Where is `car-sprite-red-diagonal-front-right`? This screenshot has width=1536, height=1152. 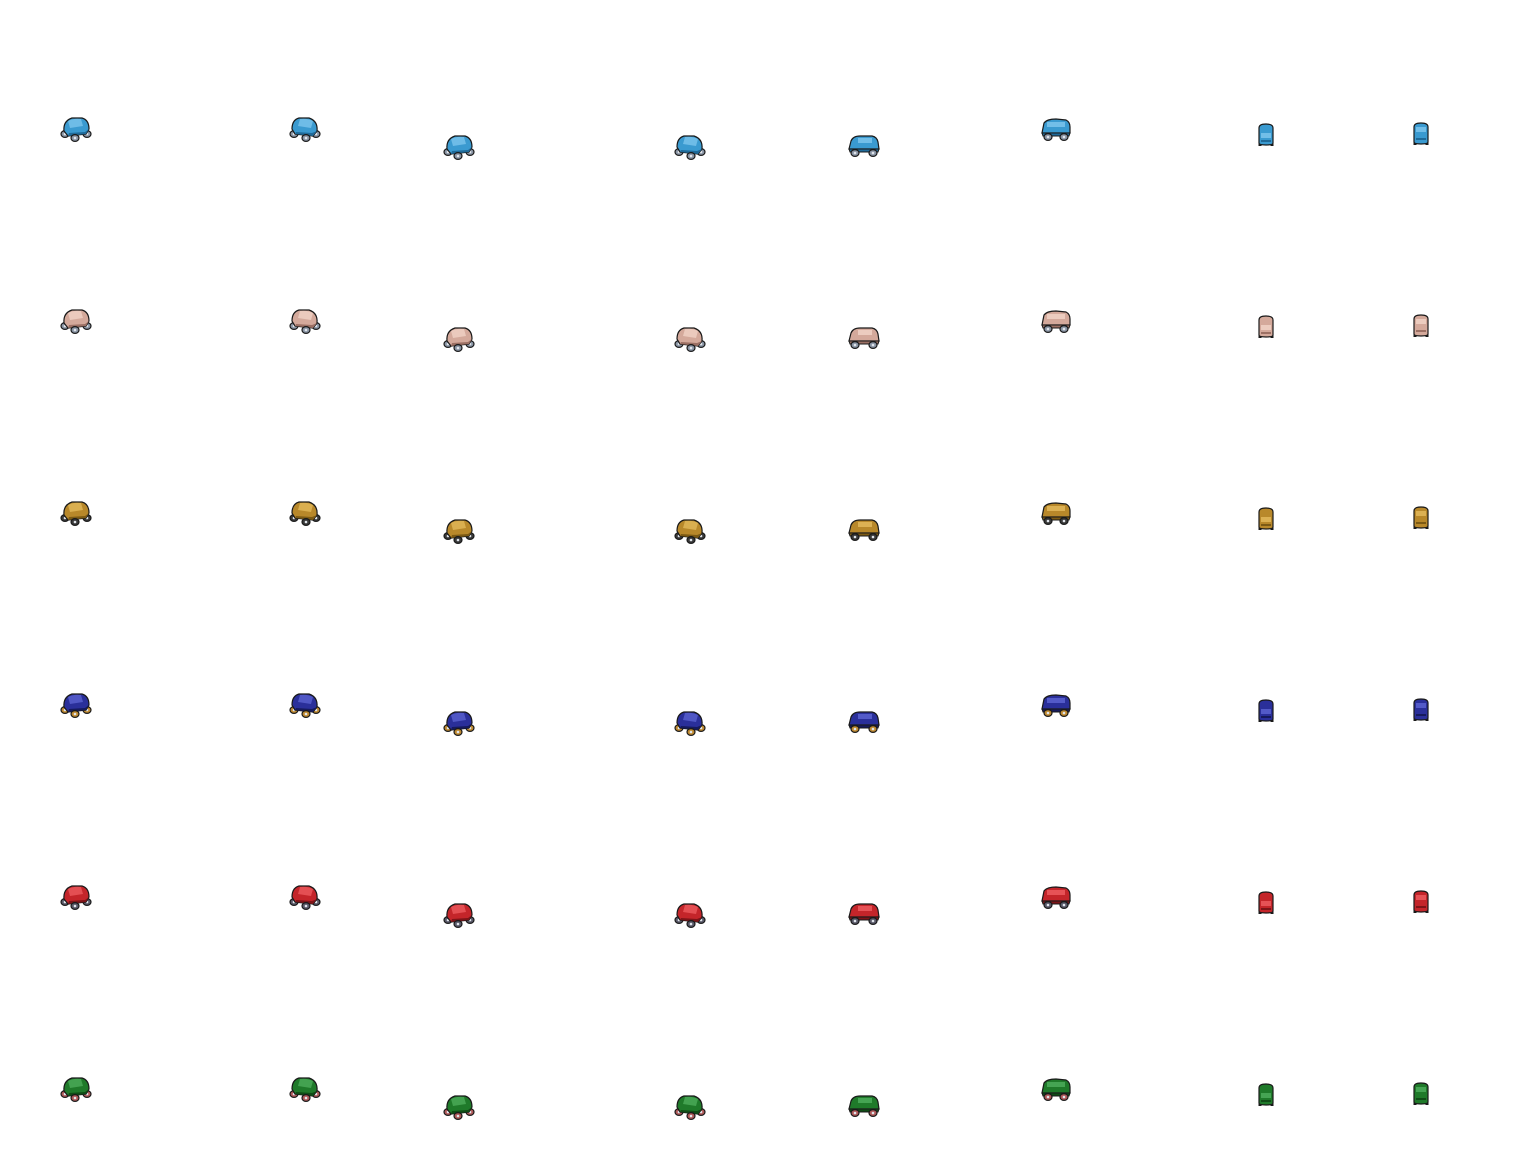
car-sprite-red-diagonal-front-right is located at coordinates (690, 913).